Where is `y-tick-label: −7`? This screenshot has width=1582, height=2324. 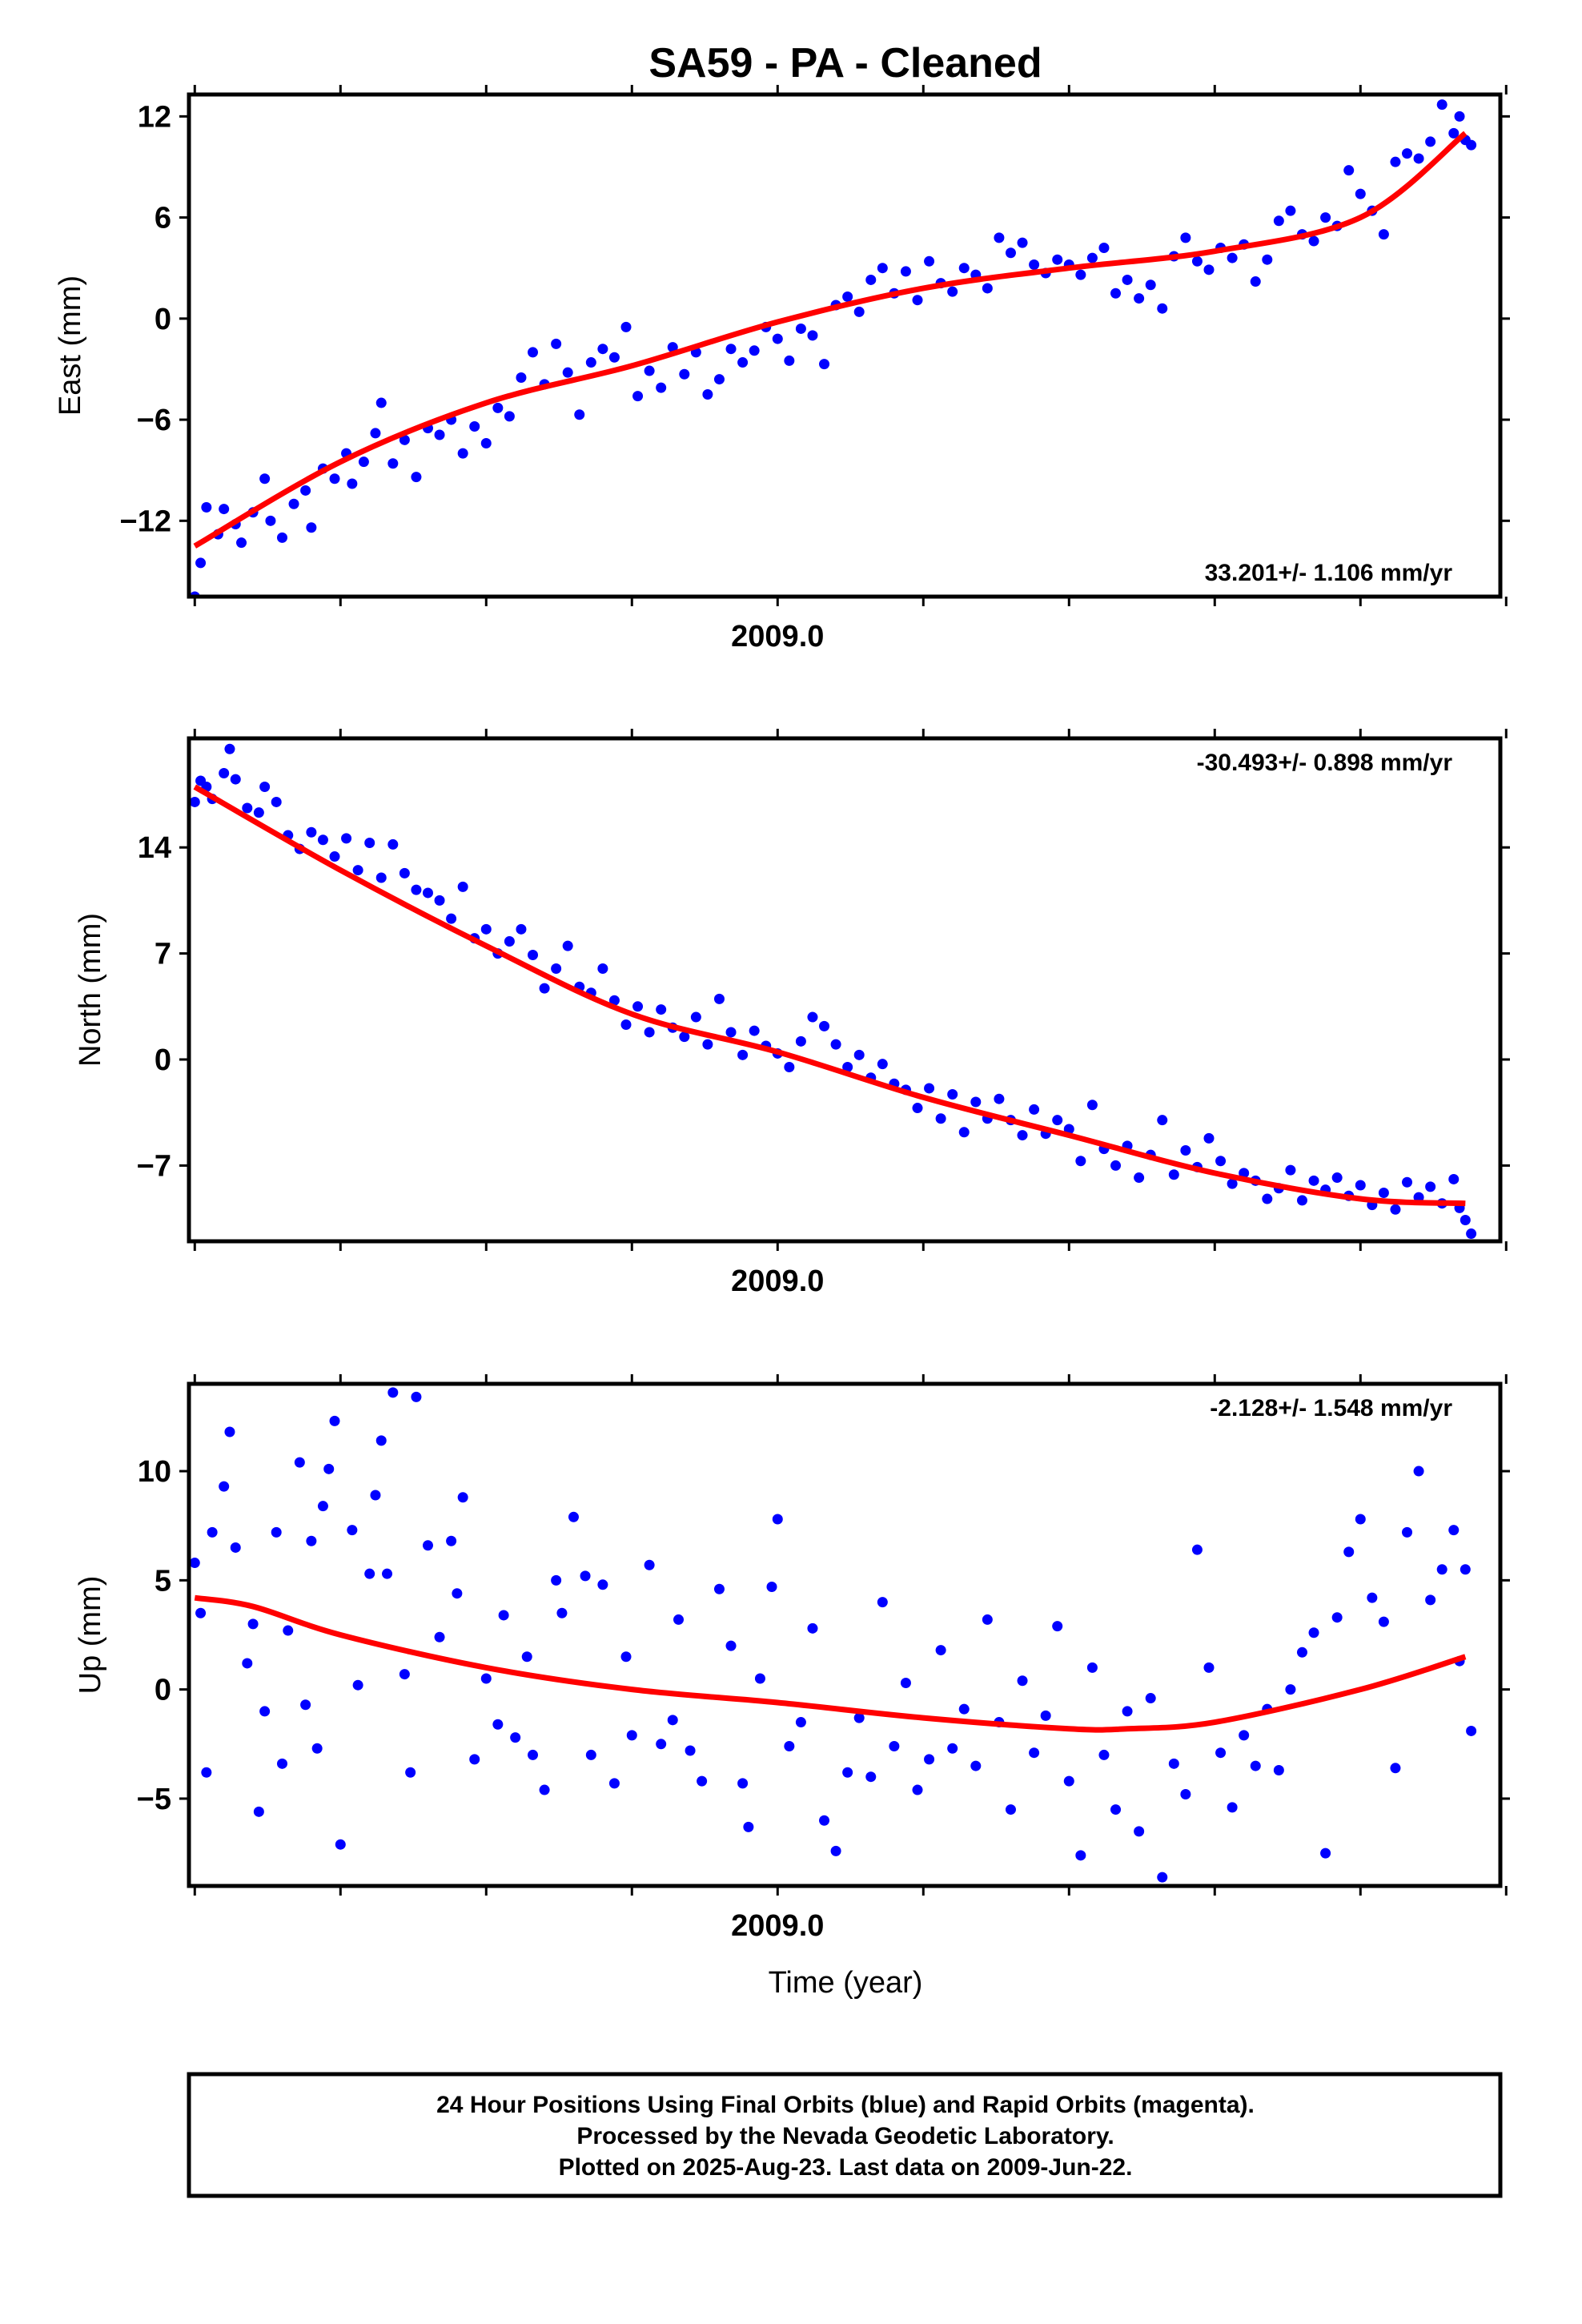 y-tick-label: −7 is located at coordinates (154, 1166).